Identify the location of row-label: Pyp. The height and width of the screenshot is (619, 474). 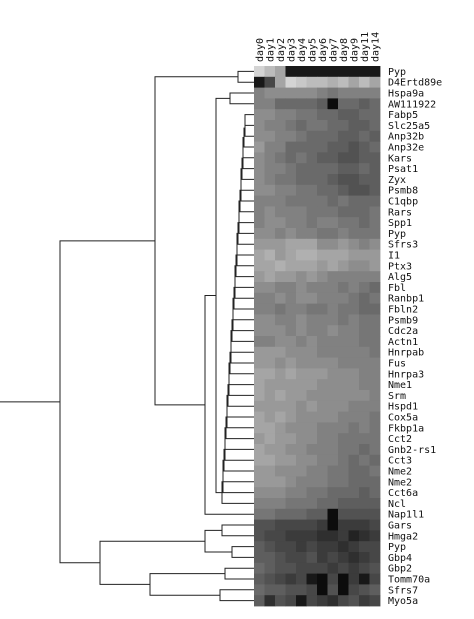
(397, 547).